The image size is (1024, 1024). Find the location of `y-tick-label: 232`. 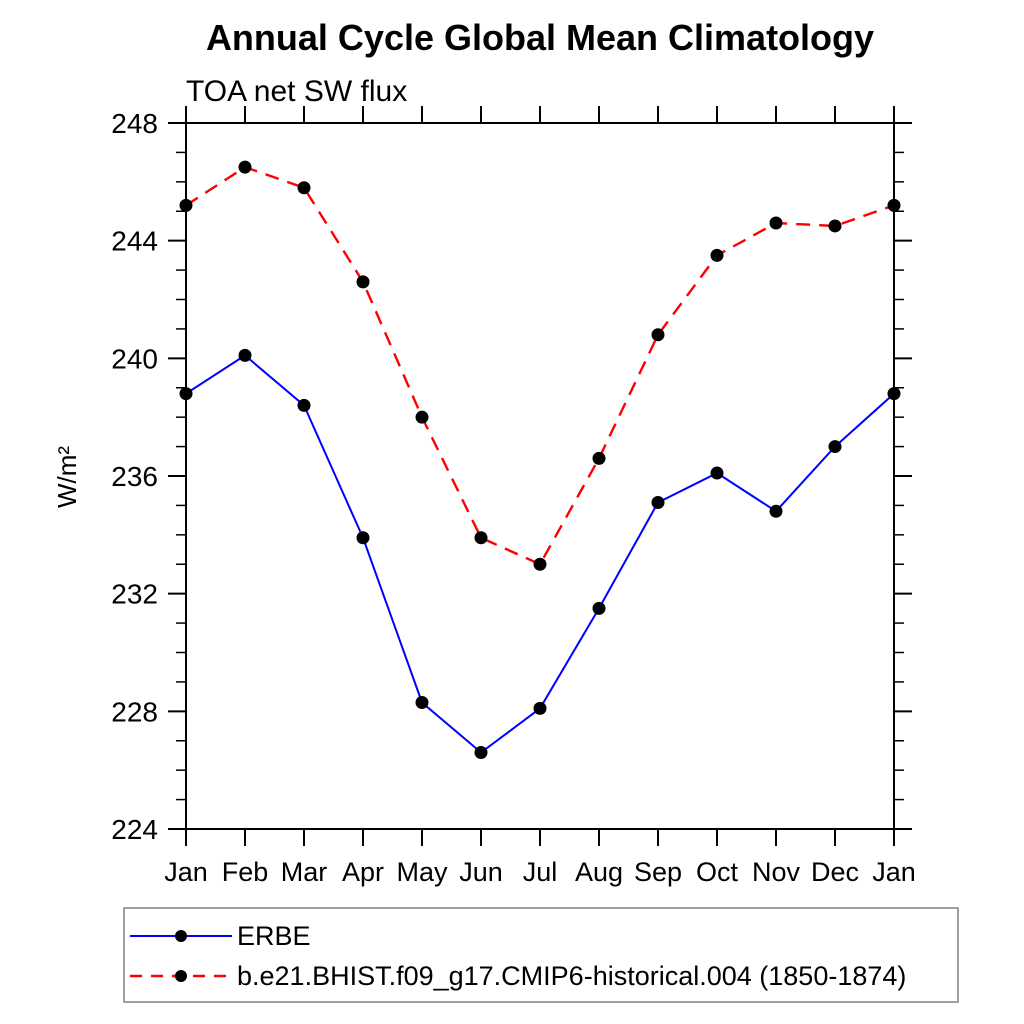

y-tick-label: 232 is located at coordinates (134, 594).